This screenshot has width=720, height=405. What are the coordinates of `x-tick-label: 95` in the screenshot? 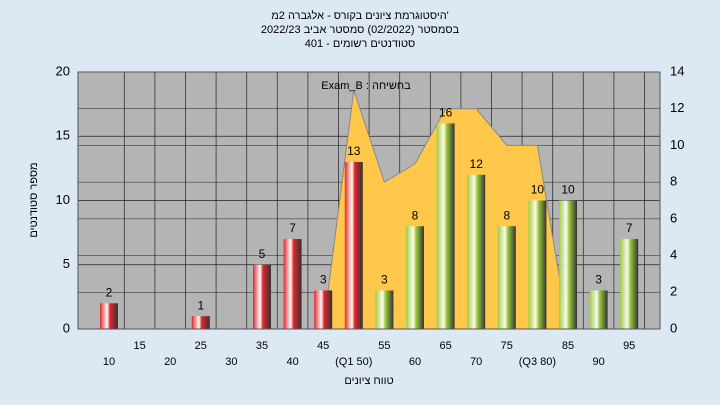 It's located at (629, 346).